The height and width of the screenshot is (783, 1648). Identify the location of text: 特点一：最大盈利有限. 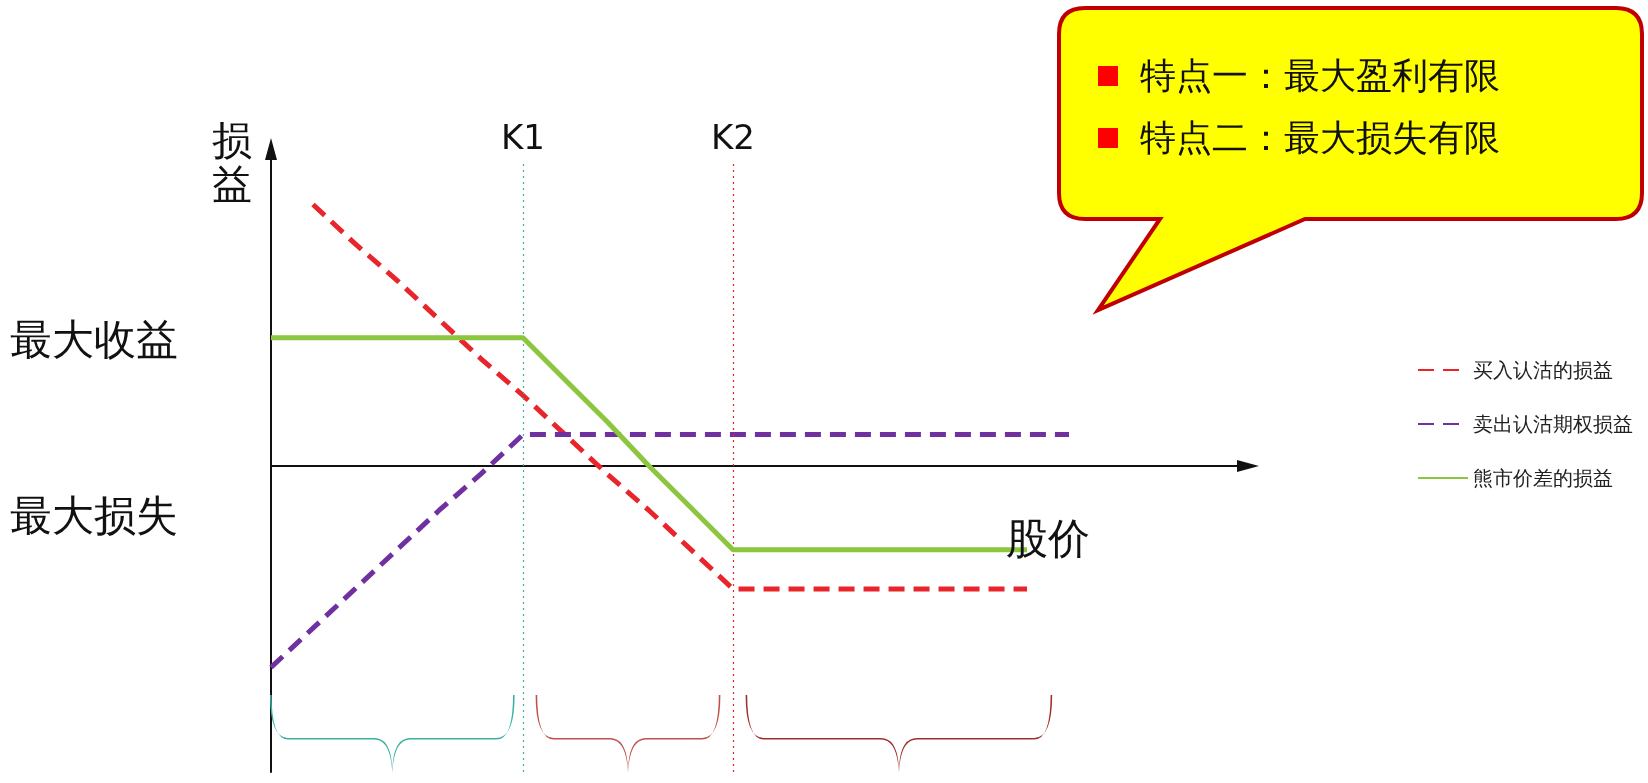
(1320, 76).